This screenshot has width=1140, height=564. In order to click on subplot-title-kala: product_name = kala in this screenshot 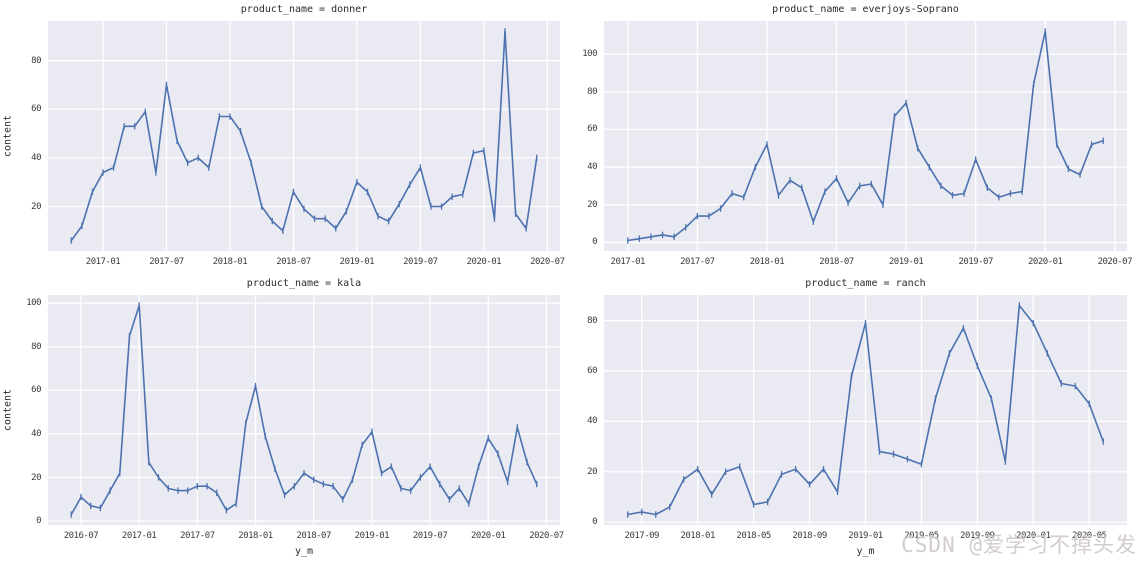, I will do `click(304, 283)`.